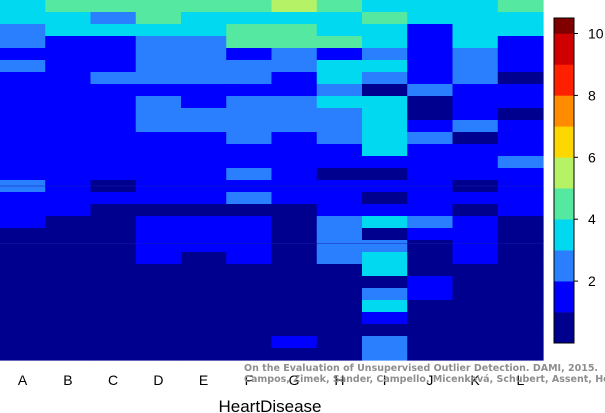  I want to click on colorbar-frame, so click(564, 180).